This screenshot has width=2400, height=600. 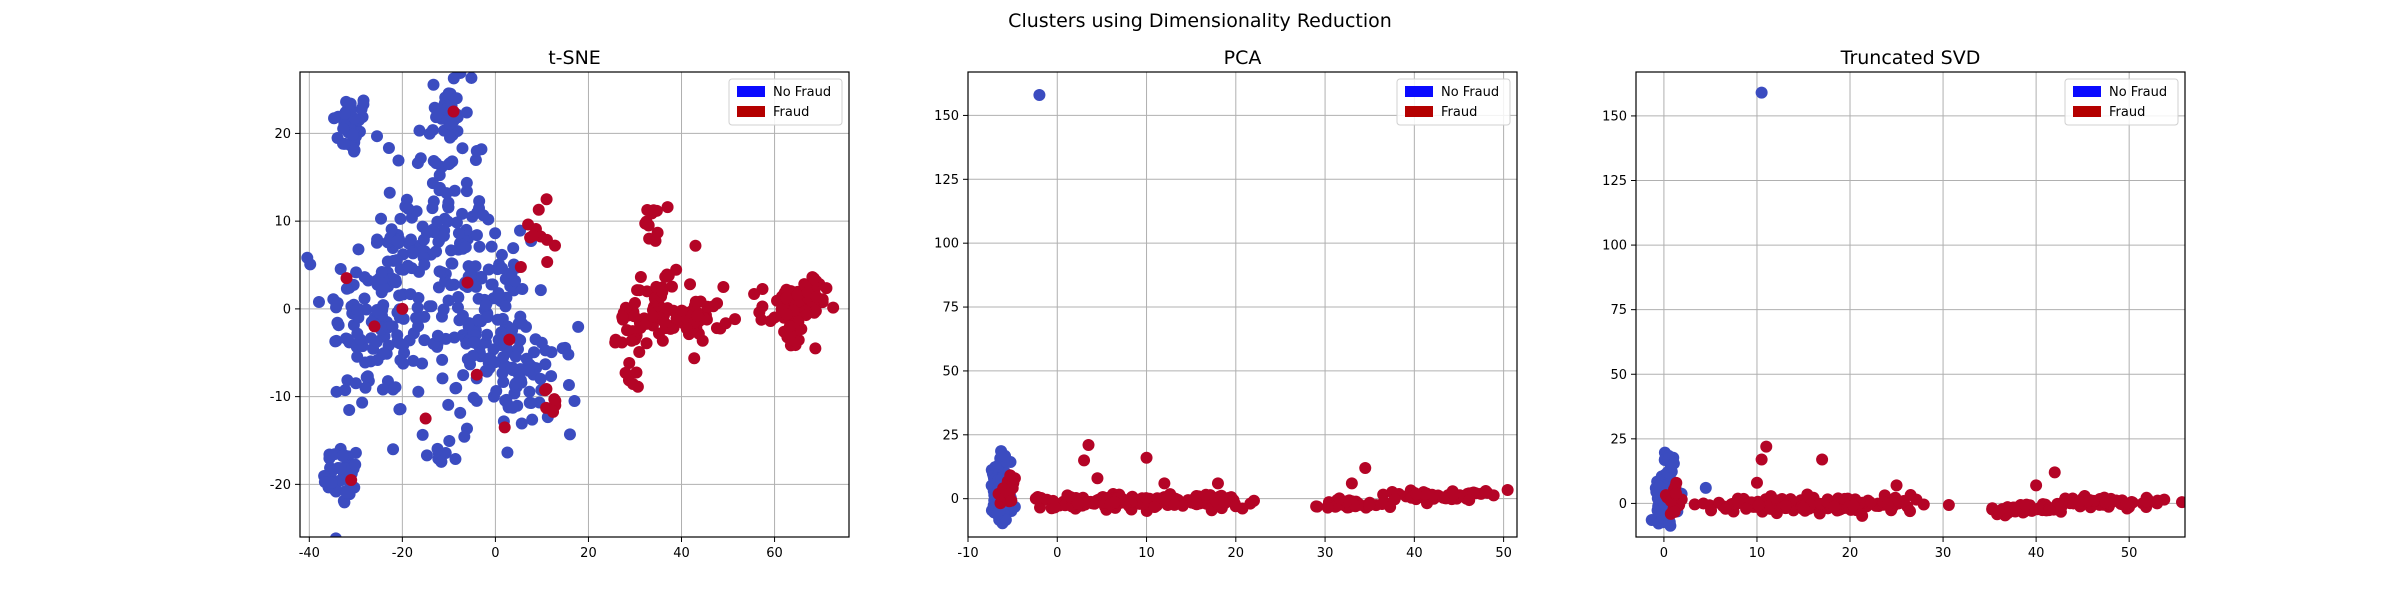 I want to click on x-tick-label: 10, so click(x=1757, y=553).